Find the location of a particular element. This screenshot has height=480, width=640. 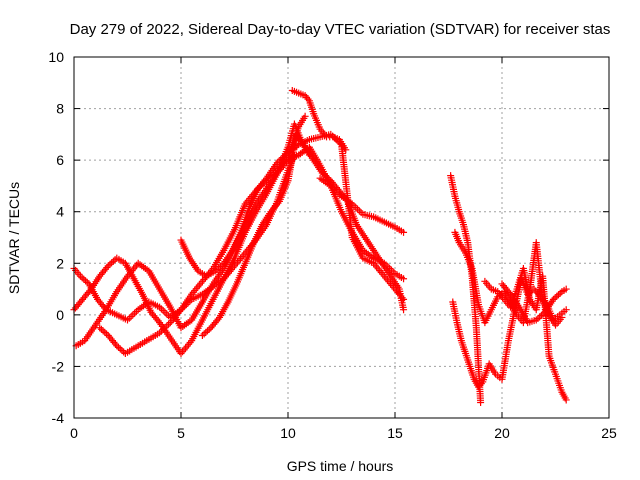

y-tick-label: 10 is located at coordinates (56, 57).